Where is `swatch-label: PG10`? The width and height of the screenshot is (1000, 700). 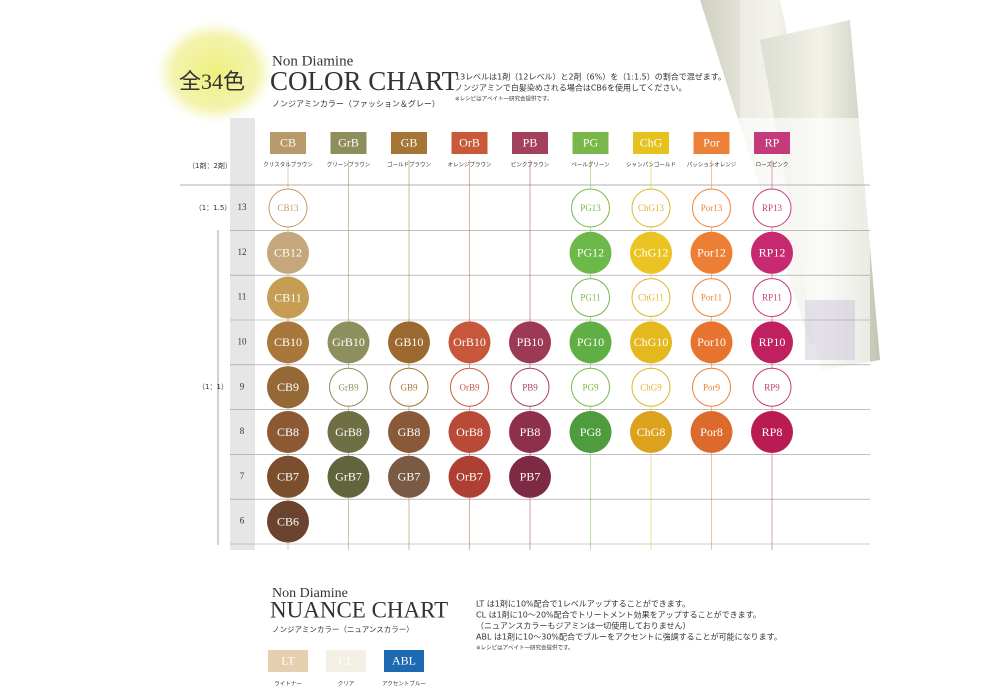 swatch-label: PG10 is located at coordinates (590, 342).